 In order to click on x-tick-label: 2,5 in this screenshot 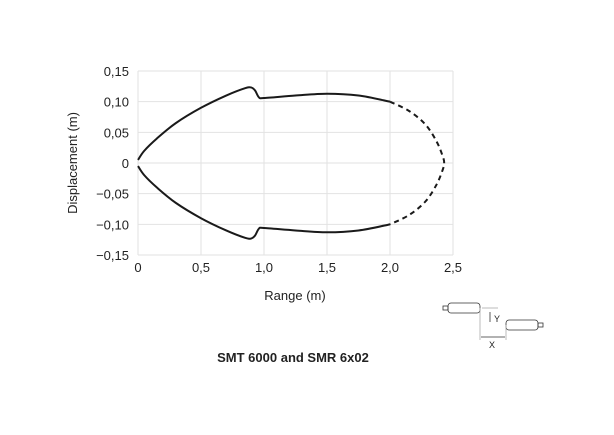, I will do `click(453, 267)`.